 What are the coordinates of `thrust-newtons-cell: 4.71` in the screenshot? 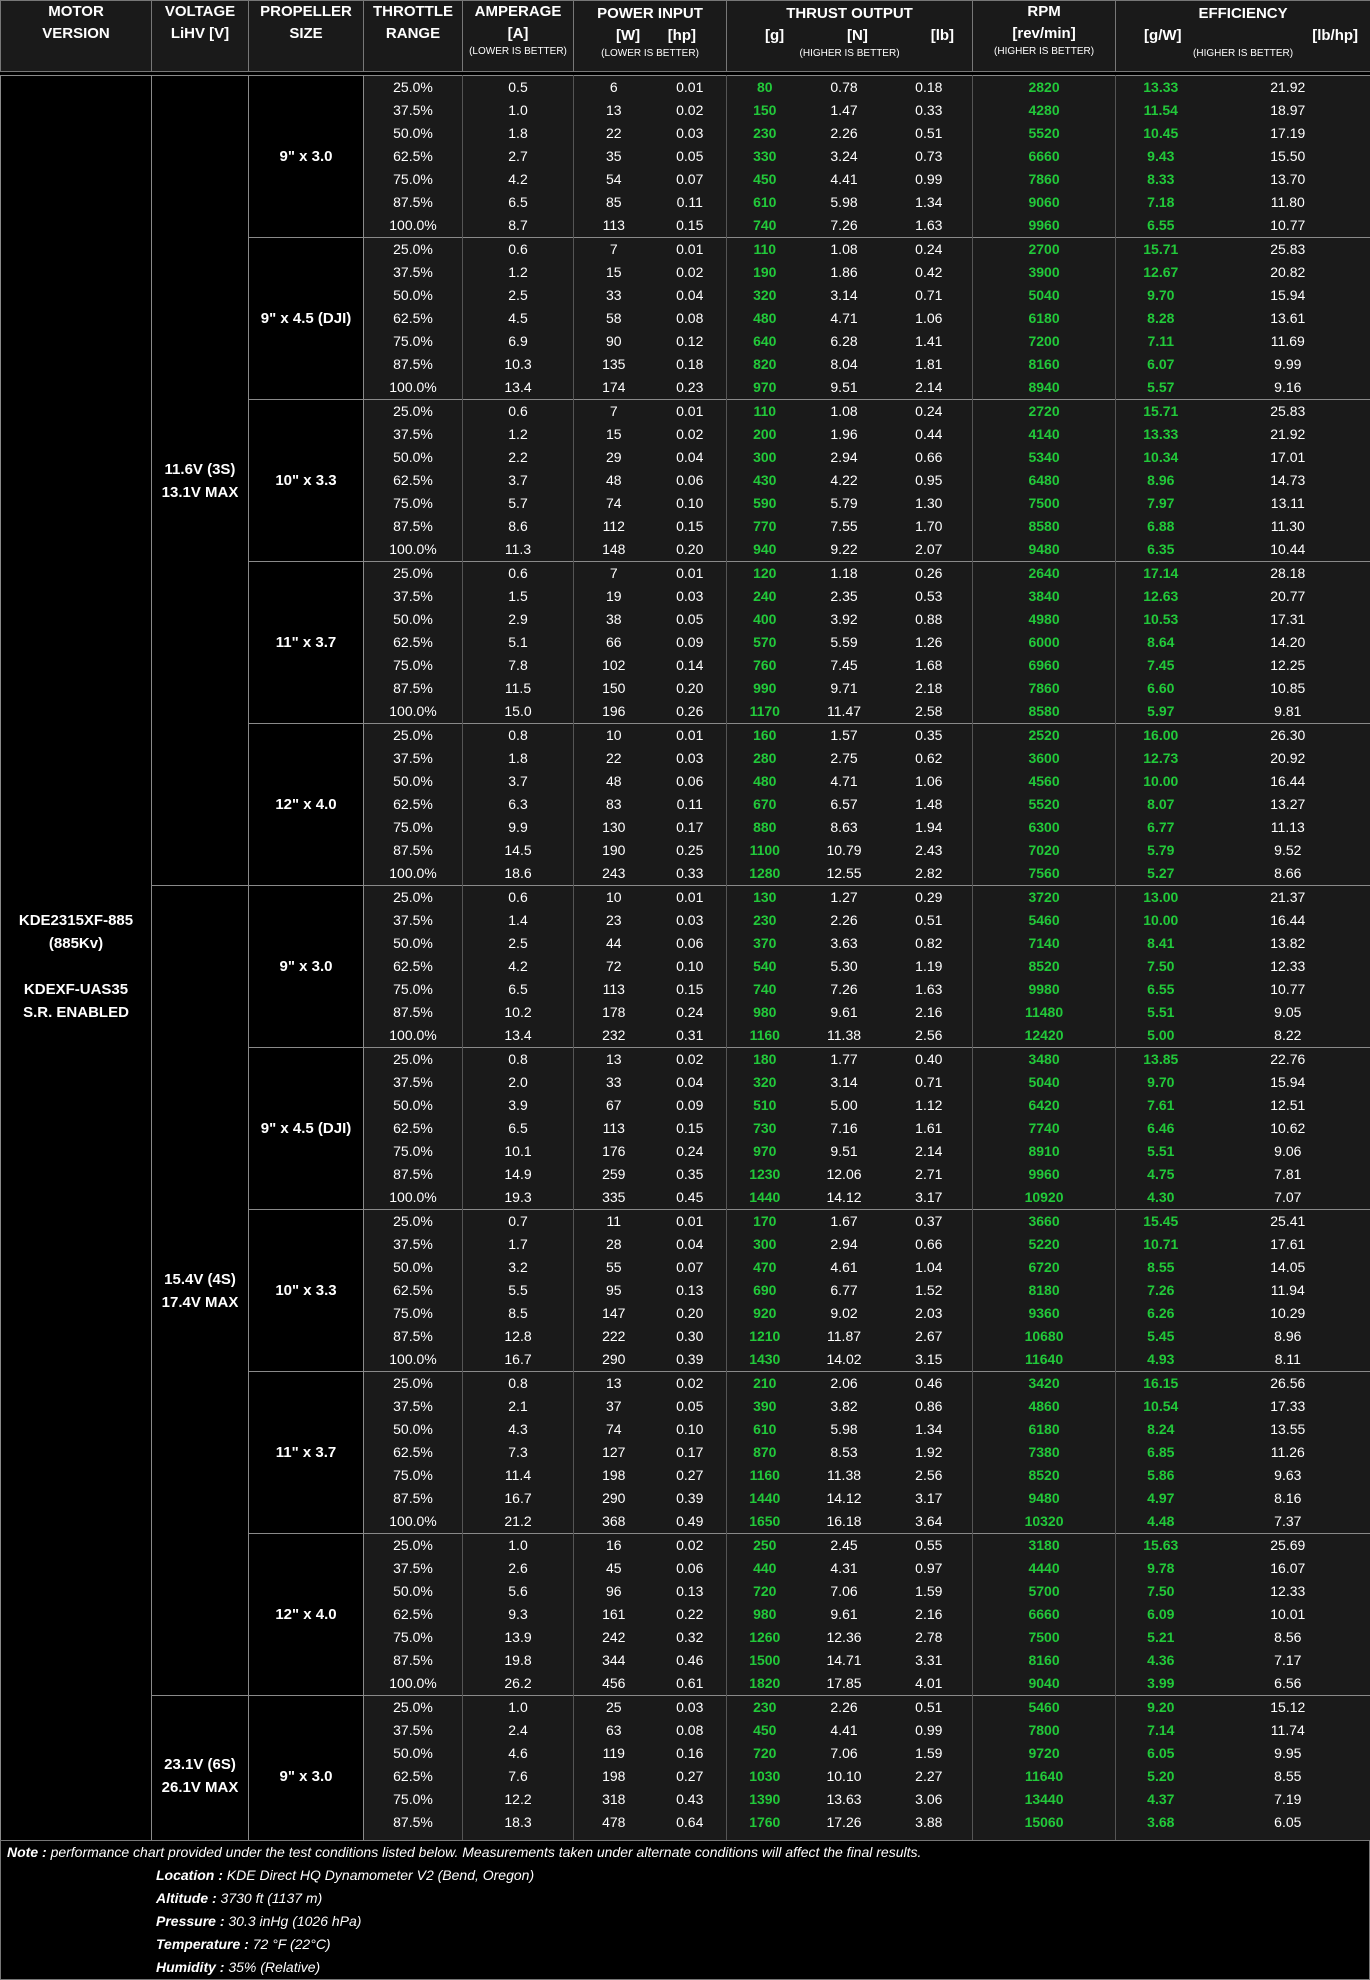 It's located at (844, 318).